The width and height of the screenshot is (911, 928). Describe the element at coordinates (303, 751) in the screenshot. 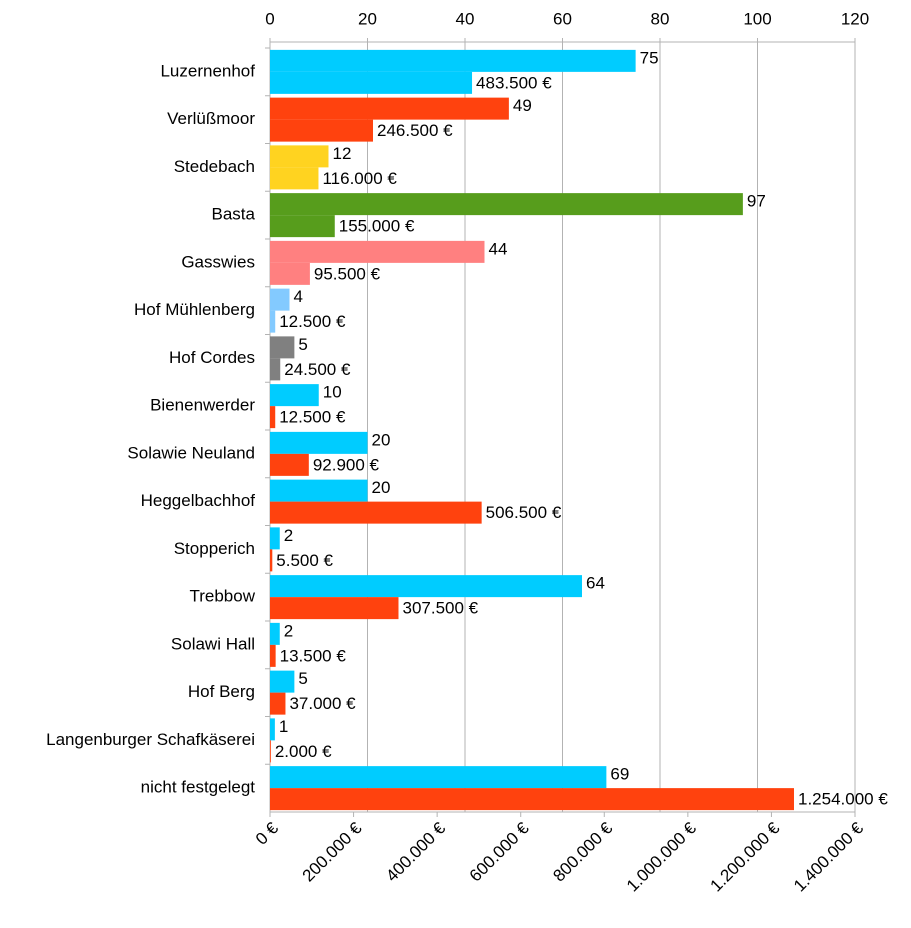

I see `data-label: 2.000 €` at that location.